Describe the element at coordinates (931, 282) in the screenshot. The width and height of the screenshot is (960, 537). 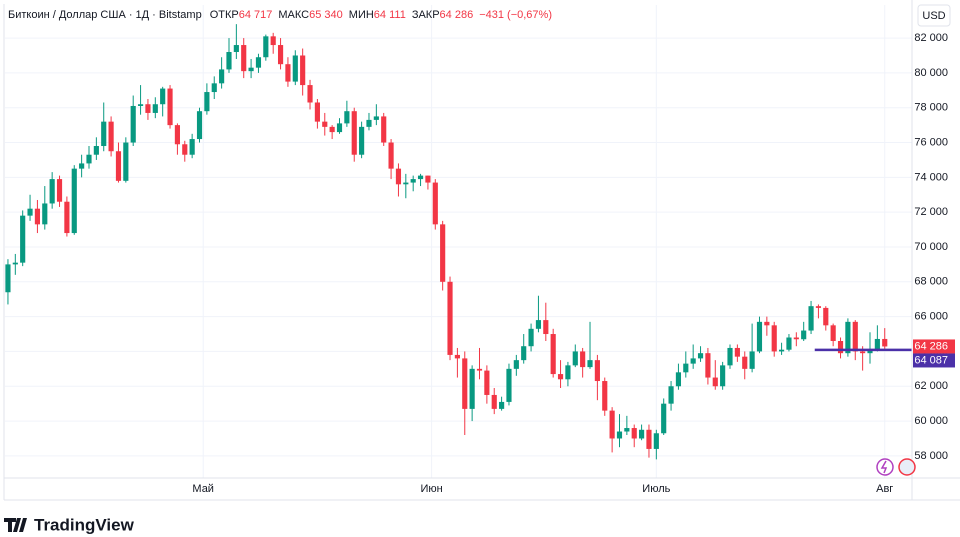
I see `y-tick-label: 68 000` at that location.